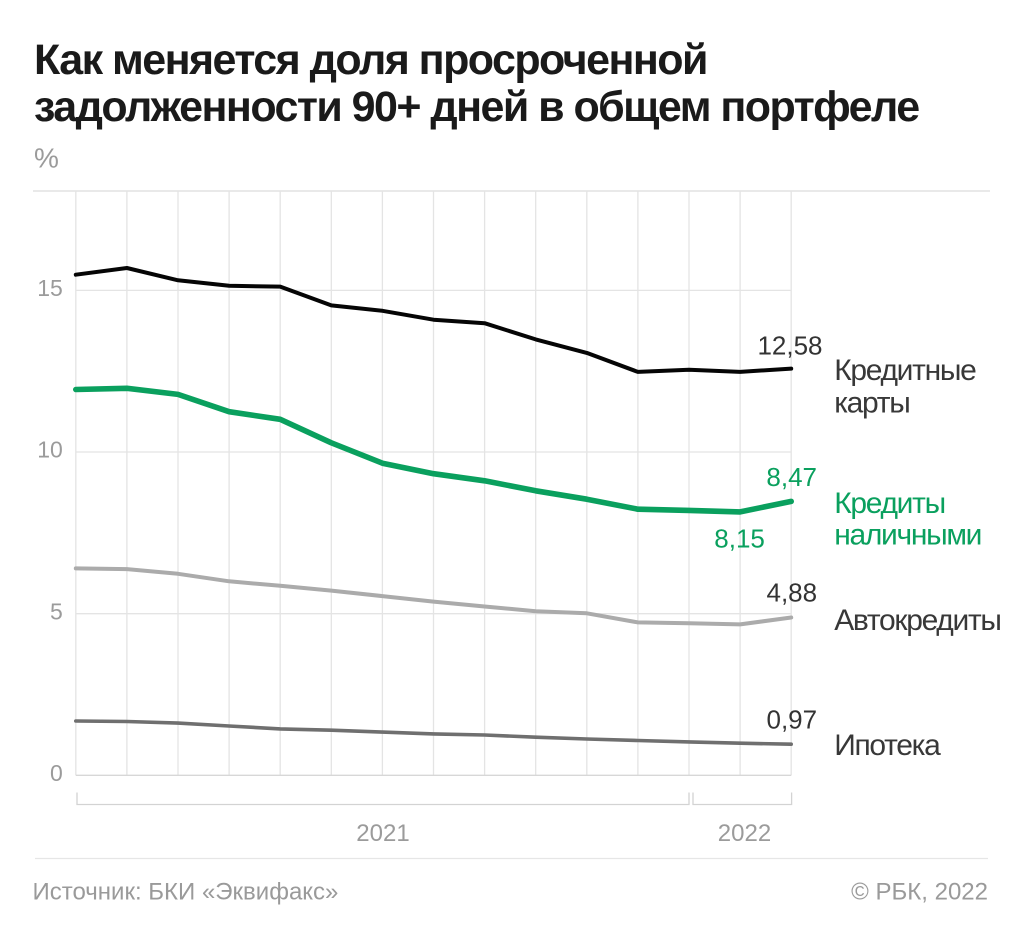 The image size is (1024, 938). What do you see at coordinates (791, 720) in the screenshot?
I see `svg-text: 0,97` at bounding box center [791, 720].